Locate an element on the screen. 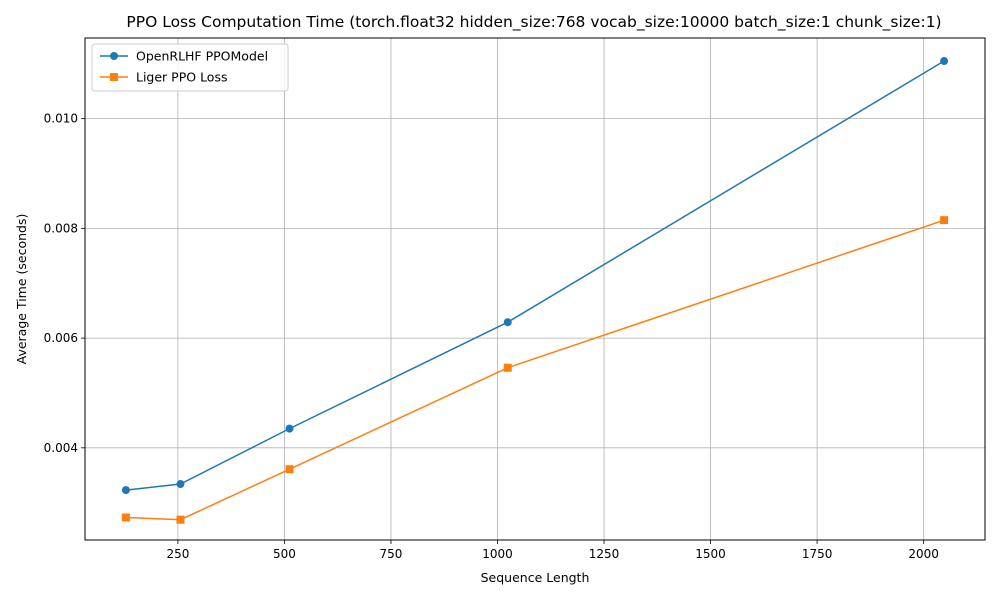  x-tick-label: 1500 is located at coordinates (710, 554).